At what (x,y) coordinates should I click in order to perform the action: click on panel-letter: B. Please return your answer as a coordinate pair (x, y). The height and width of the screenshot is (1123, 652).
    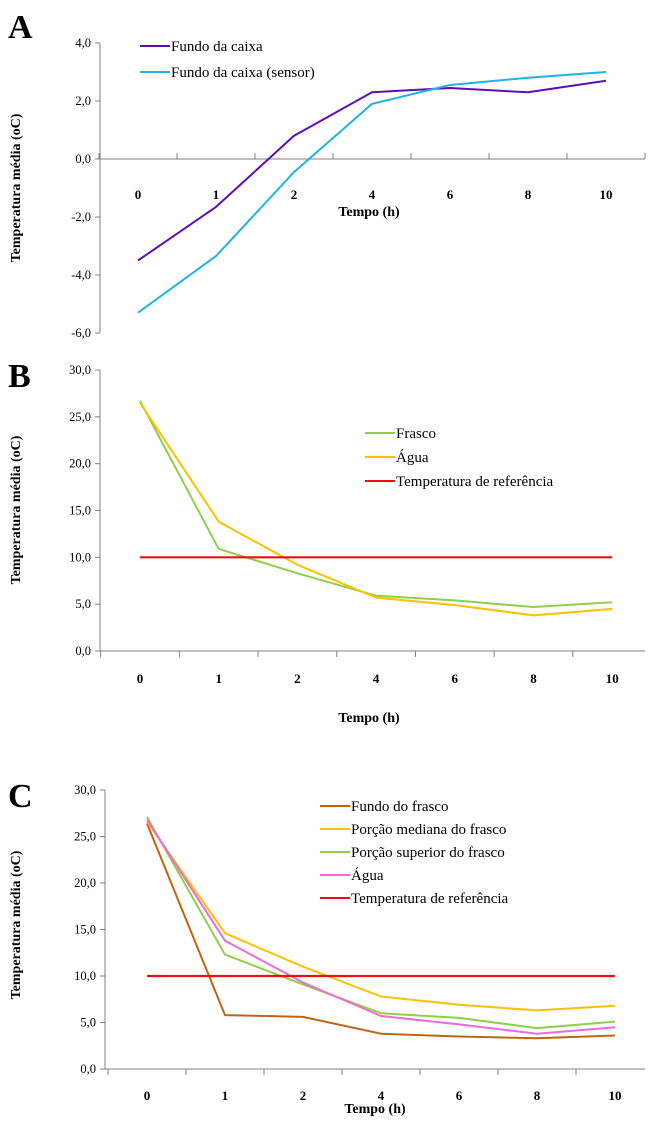
    Looking at the image, I should click on (19, 376).